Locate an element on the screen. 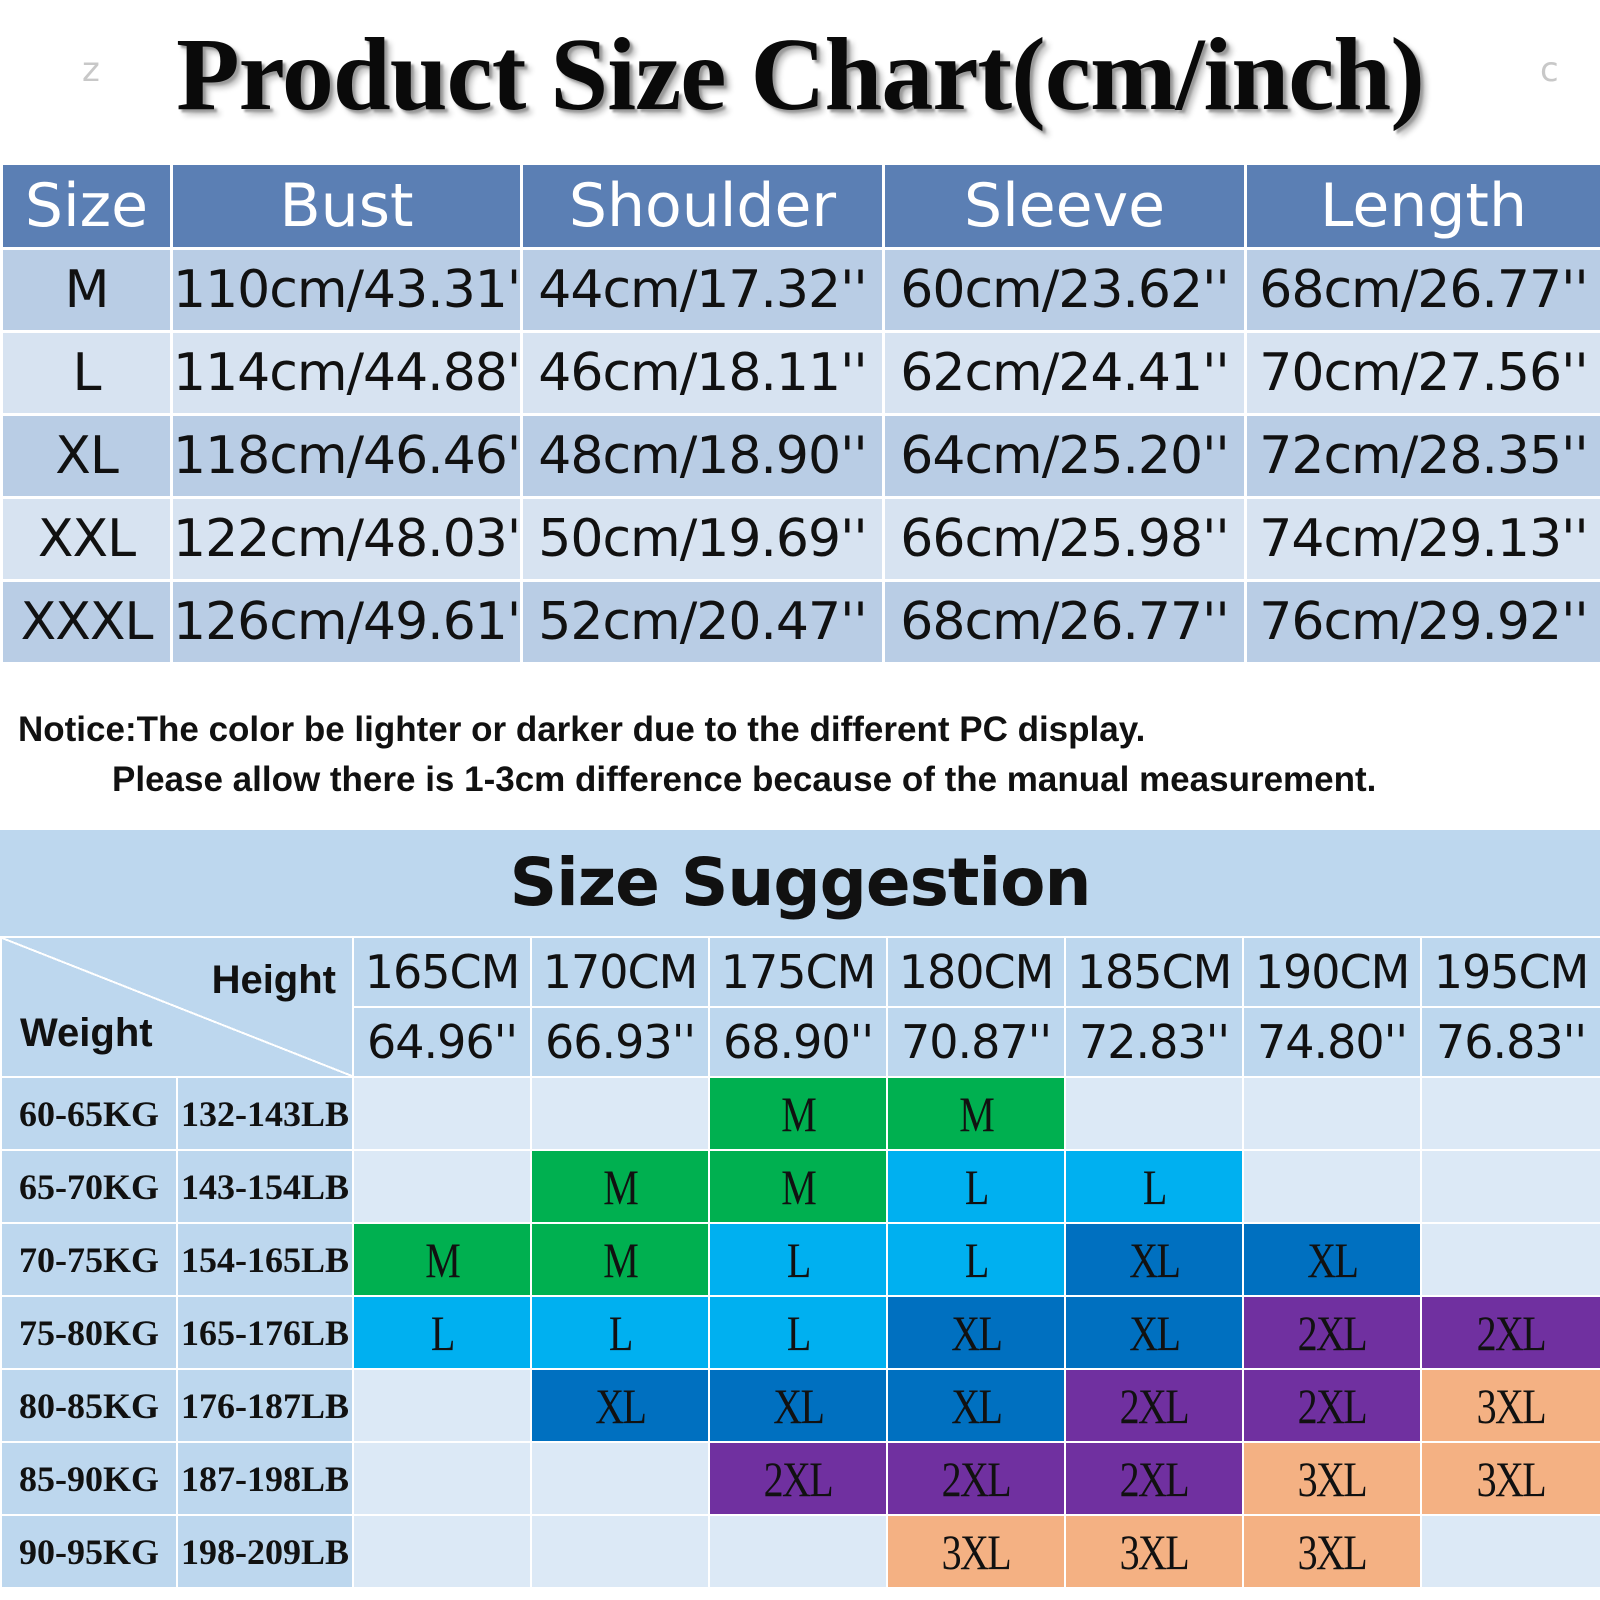  weight-lb-label: 198-209LB is located at coordinates (265, 1551).